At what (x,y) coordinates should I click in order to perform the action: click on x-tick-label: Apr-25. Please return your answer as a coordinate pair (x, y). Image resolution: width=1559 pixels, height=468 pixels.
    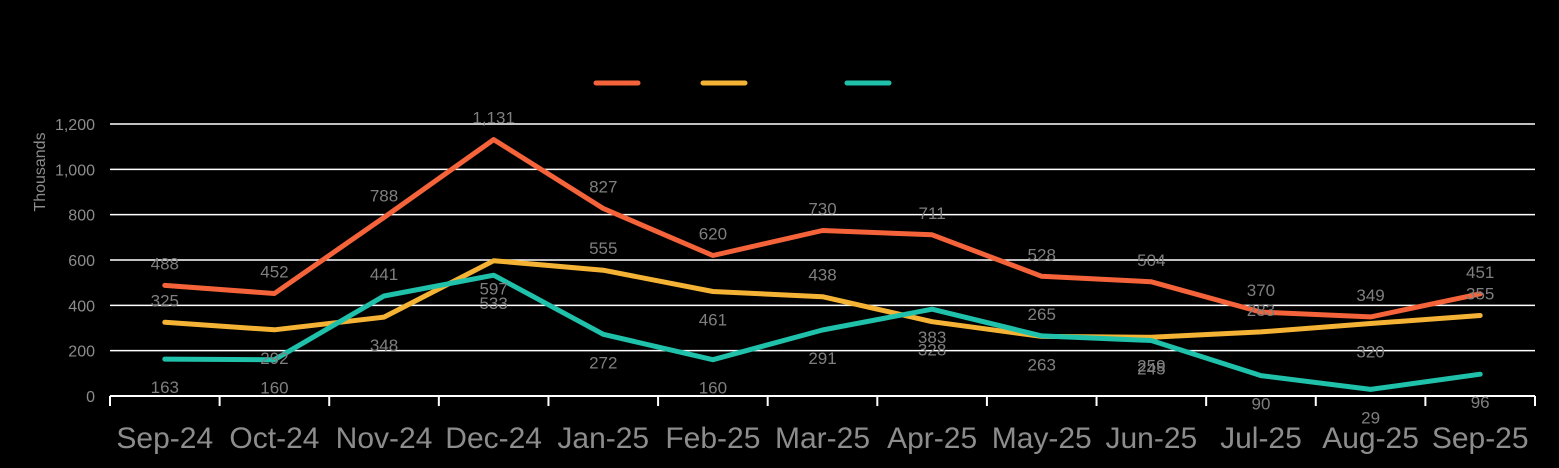
    Looking at the image, I should click on (932, 438).